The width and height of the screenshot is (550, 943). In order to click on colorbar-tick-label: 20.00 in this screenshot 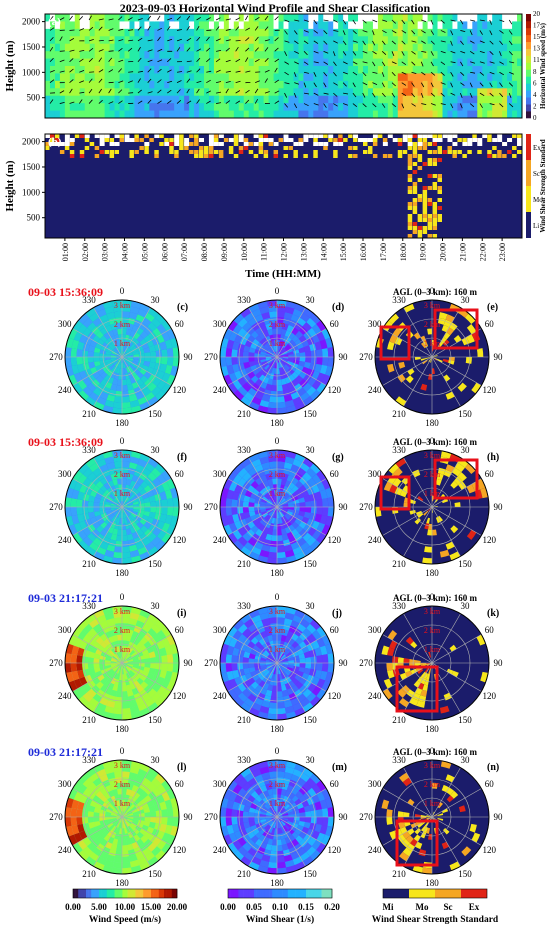, I will do `click(177, 907)`.